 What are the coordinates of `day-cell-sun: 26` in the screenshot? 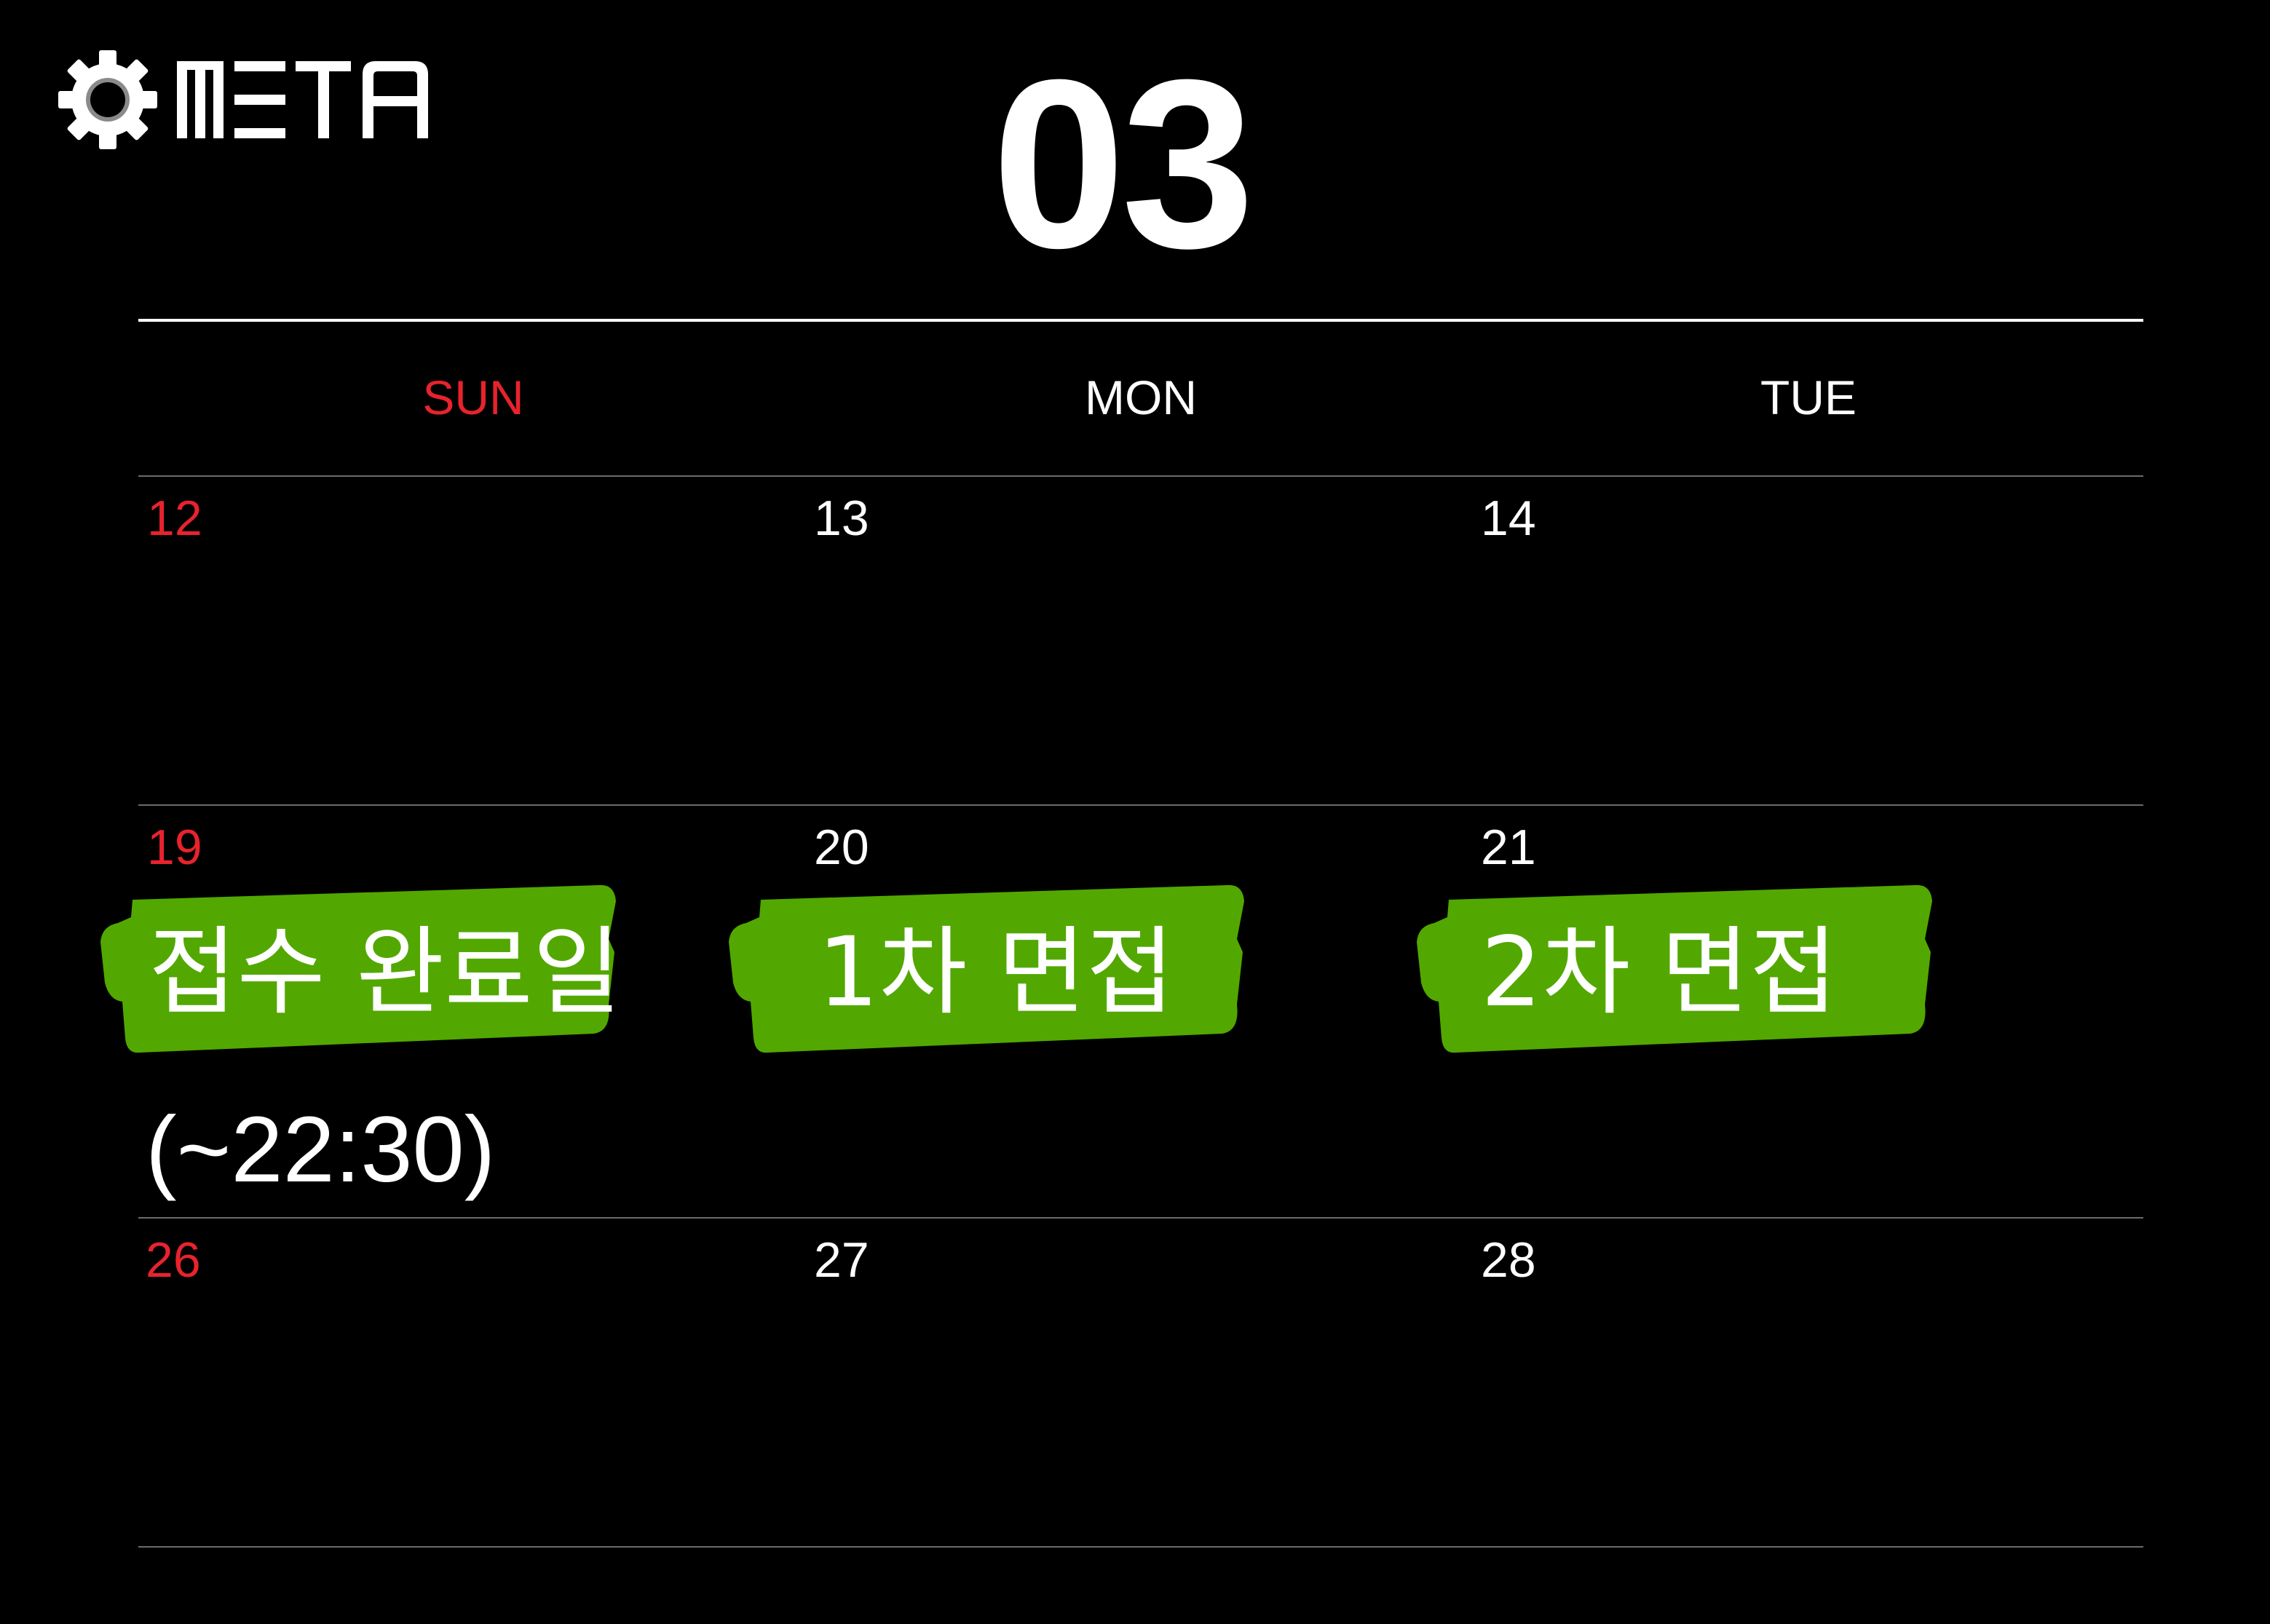 It's located at (173, 1260).